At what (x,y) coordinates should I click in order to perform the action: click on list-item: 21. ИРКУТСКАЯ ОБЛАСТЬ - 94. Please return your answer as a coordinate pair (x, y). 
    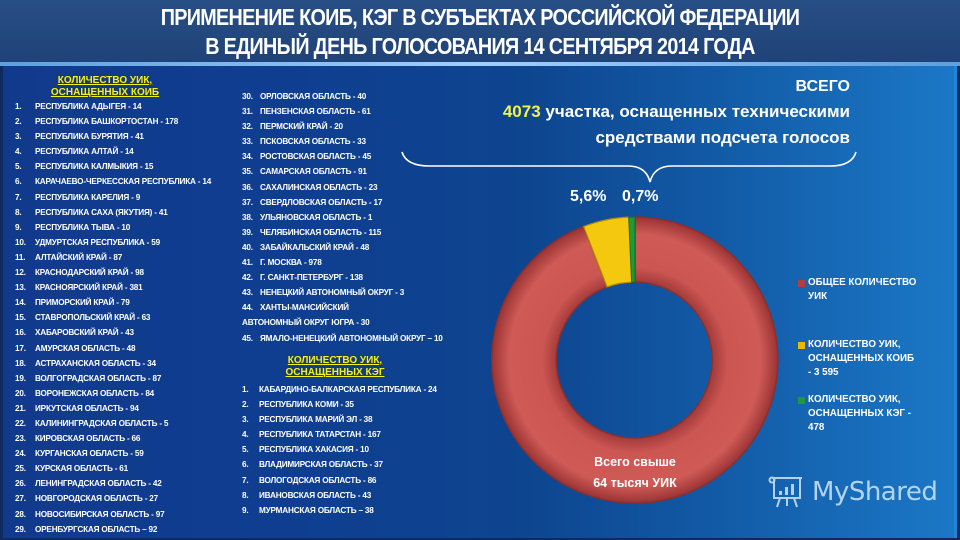
    Looking at the image, I should click on (77, 408).